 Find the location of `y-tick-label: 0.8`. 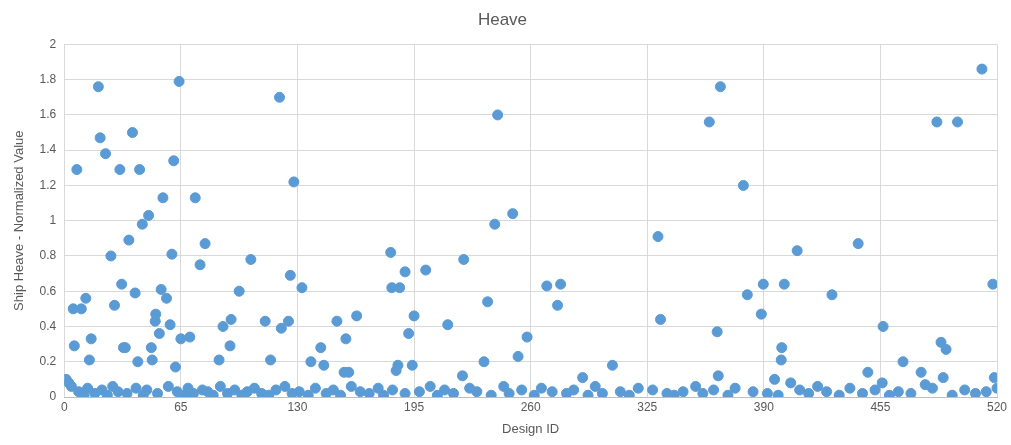

y-tick-label: 0.8 is located at coordinates (48, 255).